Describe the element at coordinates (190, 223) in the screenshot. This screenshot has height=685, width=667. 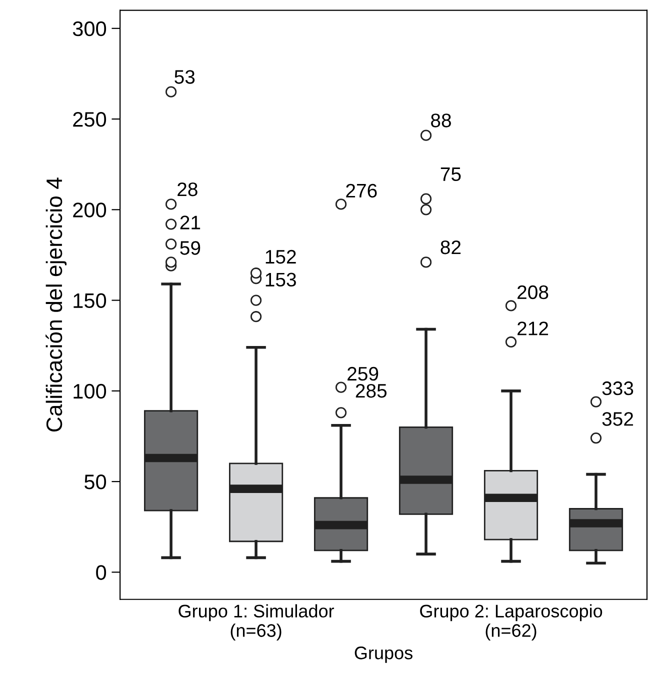
I see `annotation: 21` at that location.